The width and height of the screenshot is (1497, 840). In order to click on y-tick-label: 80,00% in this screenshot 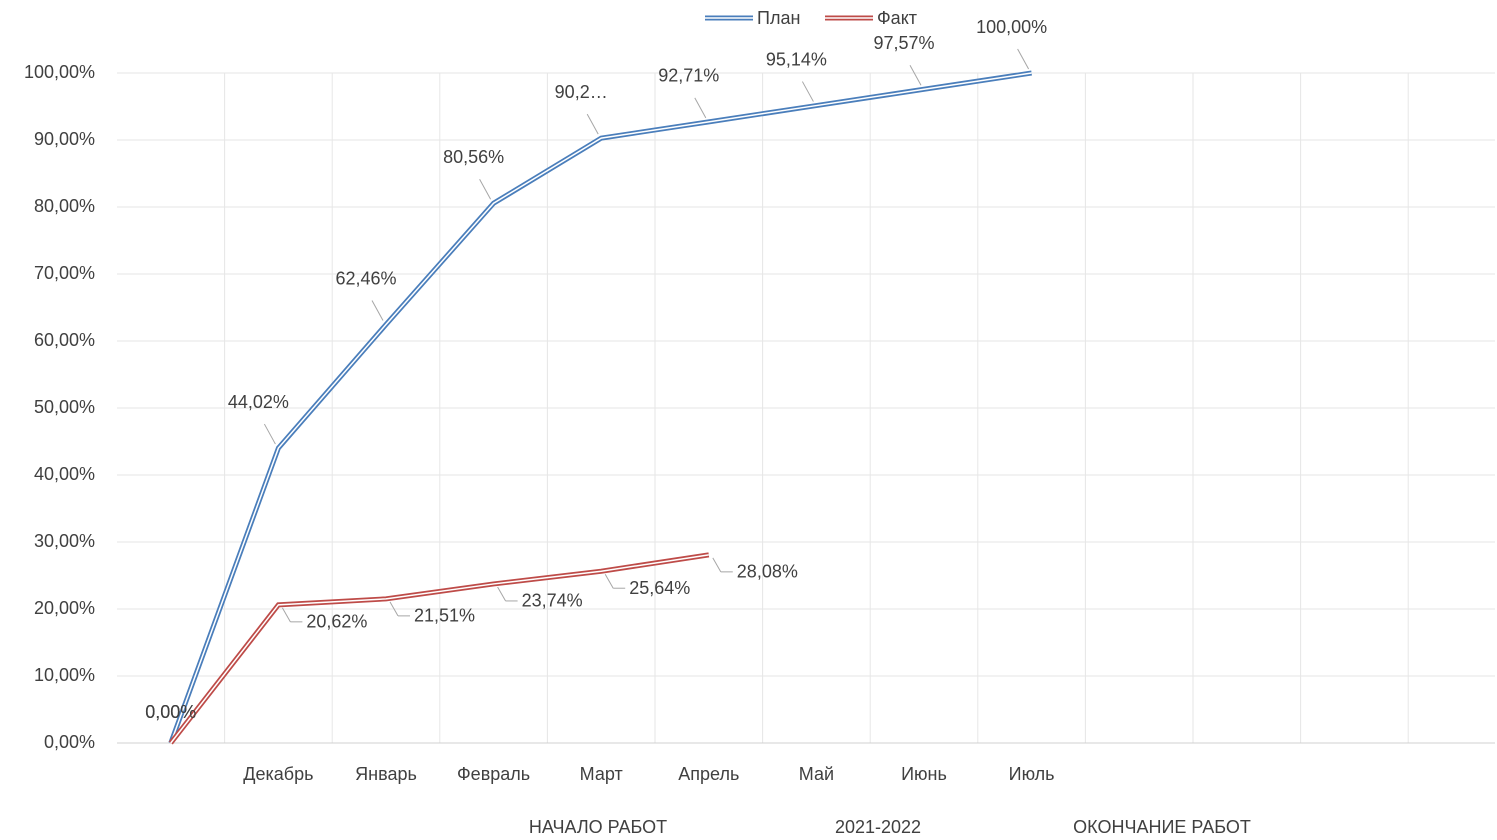, I will do `click(64, 206)`.